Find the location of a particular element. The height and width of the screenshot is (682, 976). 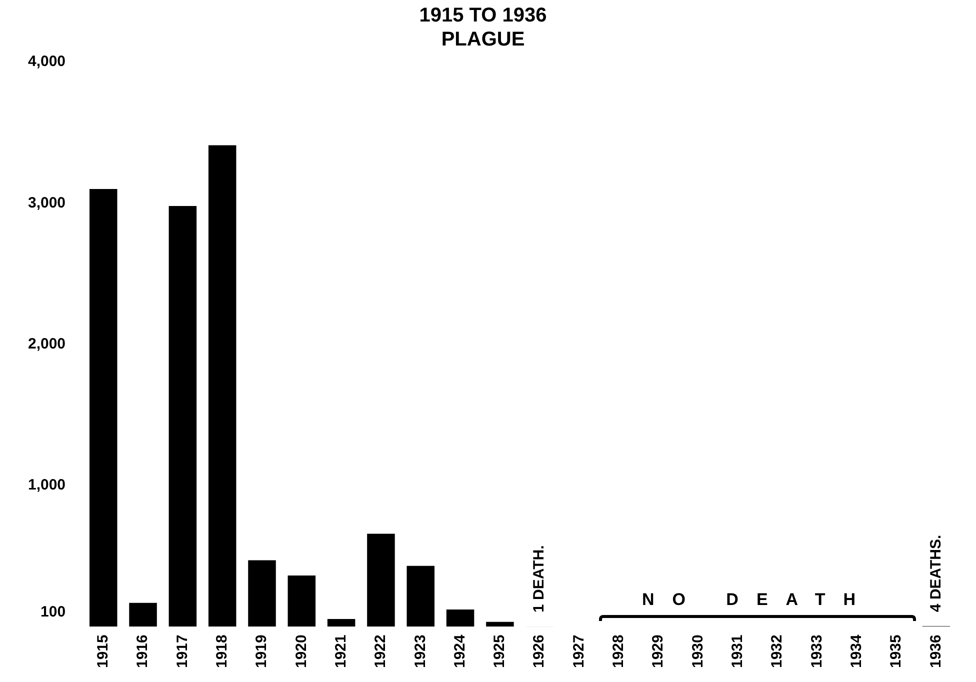

x-tick-label: 1922 is located at coordinates (381, 651).